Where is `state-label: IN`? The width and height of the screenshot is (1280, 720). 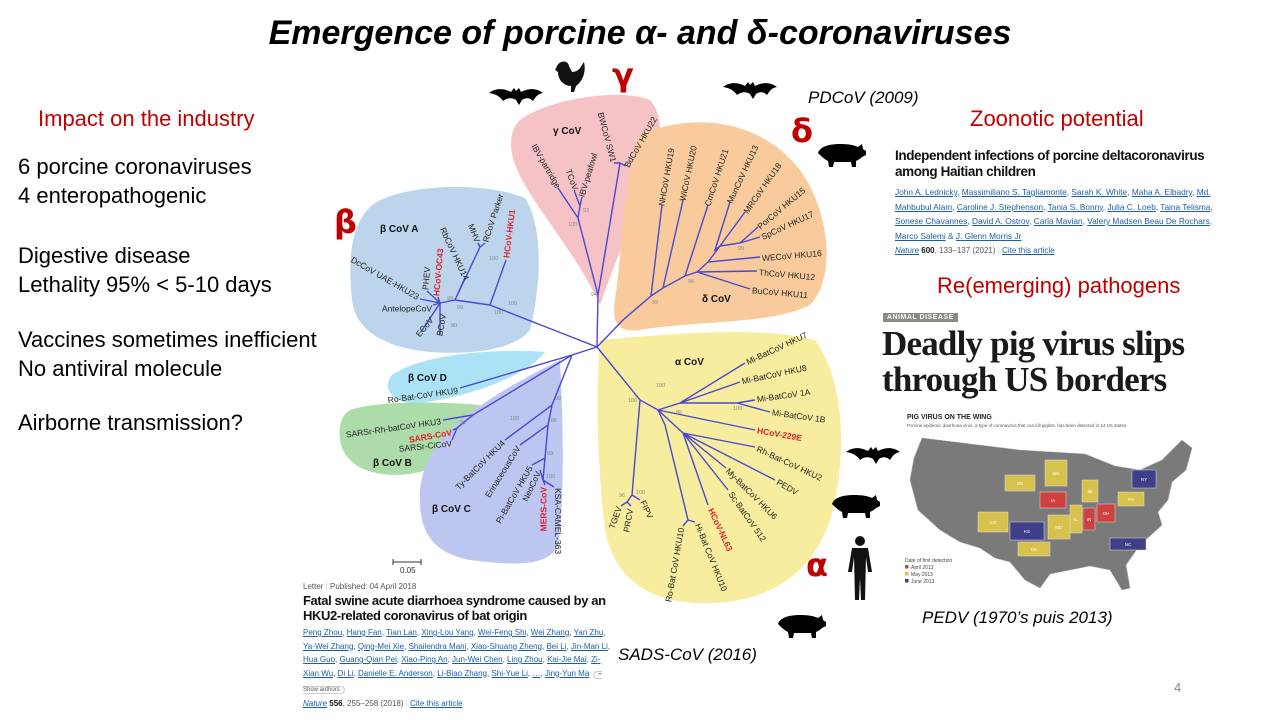
state-label: IN is located at coordinates (1089, 519).